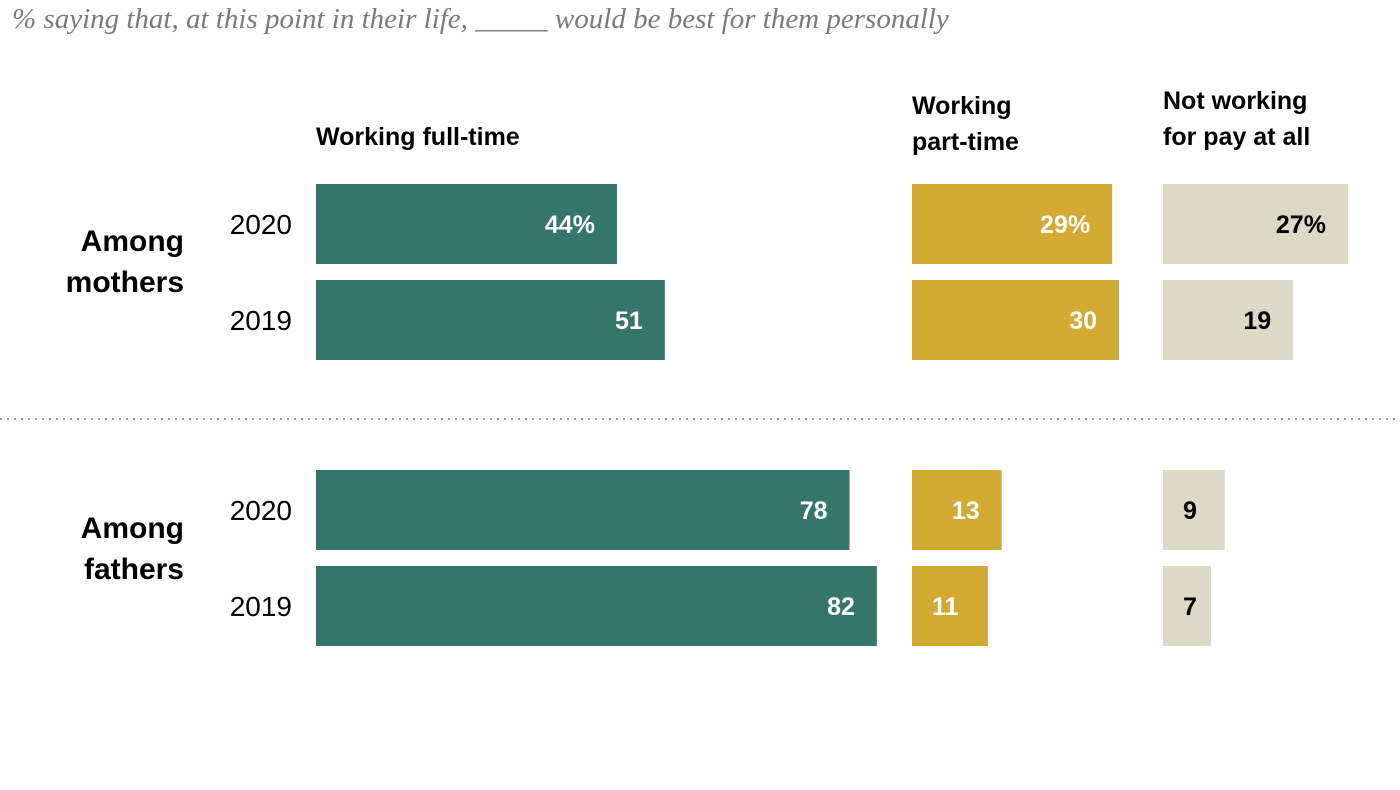 The height and width of the screenshot is (790, 1400). What do you see at coordinates (1236, 137) in the screenshot?
I see `column-header-not-working: for pay at all` at bounding box center [1236, 137].